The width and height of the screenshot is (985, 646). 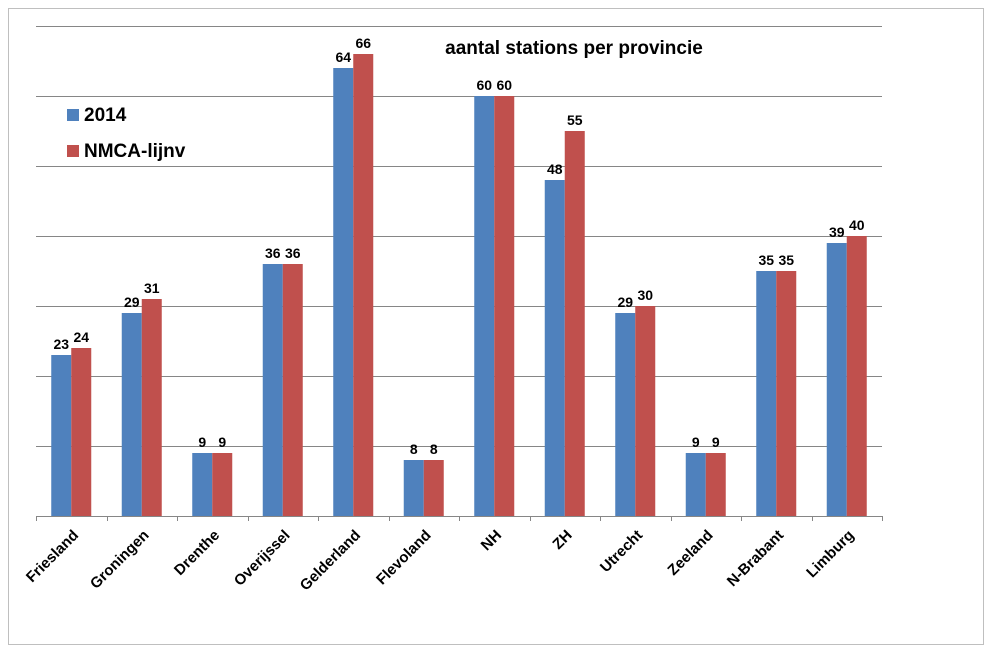 What do you see at coordinates (504, 306) in the screenshot?
I see `bar-nh-nmca-lijnv` at bounding box center [504, 306].